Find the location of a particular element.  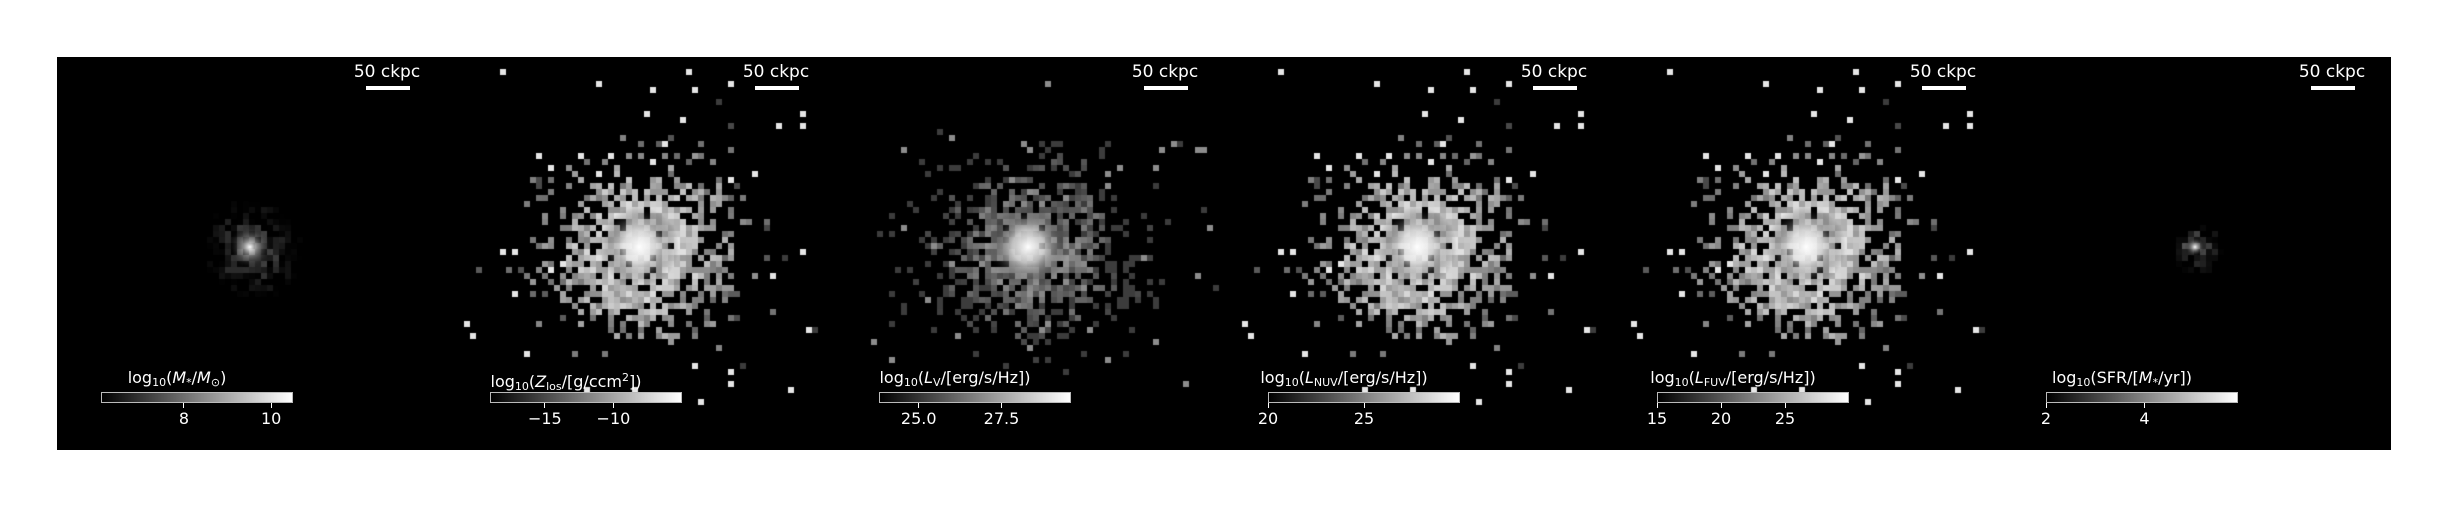

colorbar-ticks: 15 20 25 is located at coordinates (1748, 418).